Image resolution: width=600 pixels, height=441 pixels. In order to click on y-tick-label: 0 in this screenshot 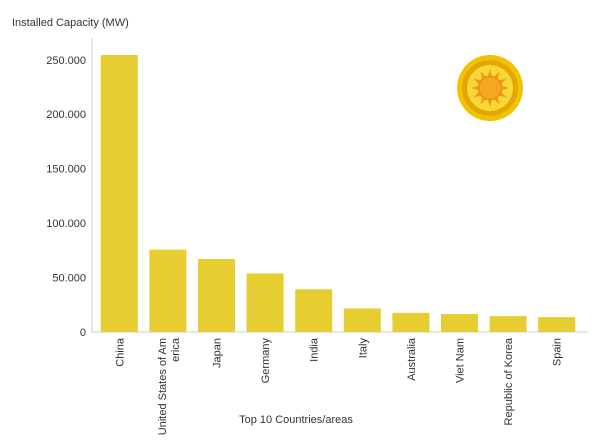, I will do `click(83, 333)`.